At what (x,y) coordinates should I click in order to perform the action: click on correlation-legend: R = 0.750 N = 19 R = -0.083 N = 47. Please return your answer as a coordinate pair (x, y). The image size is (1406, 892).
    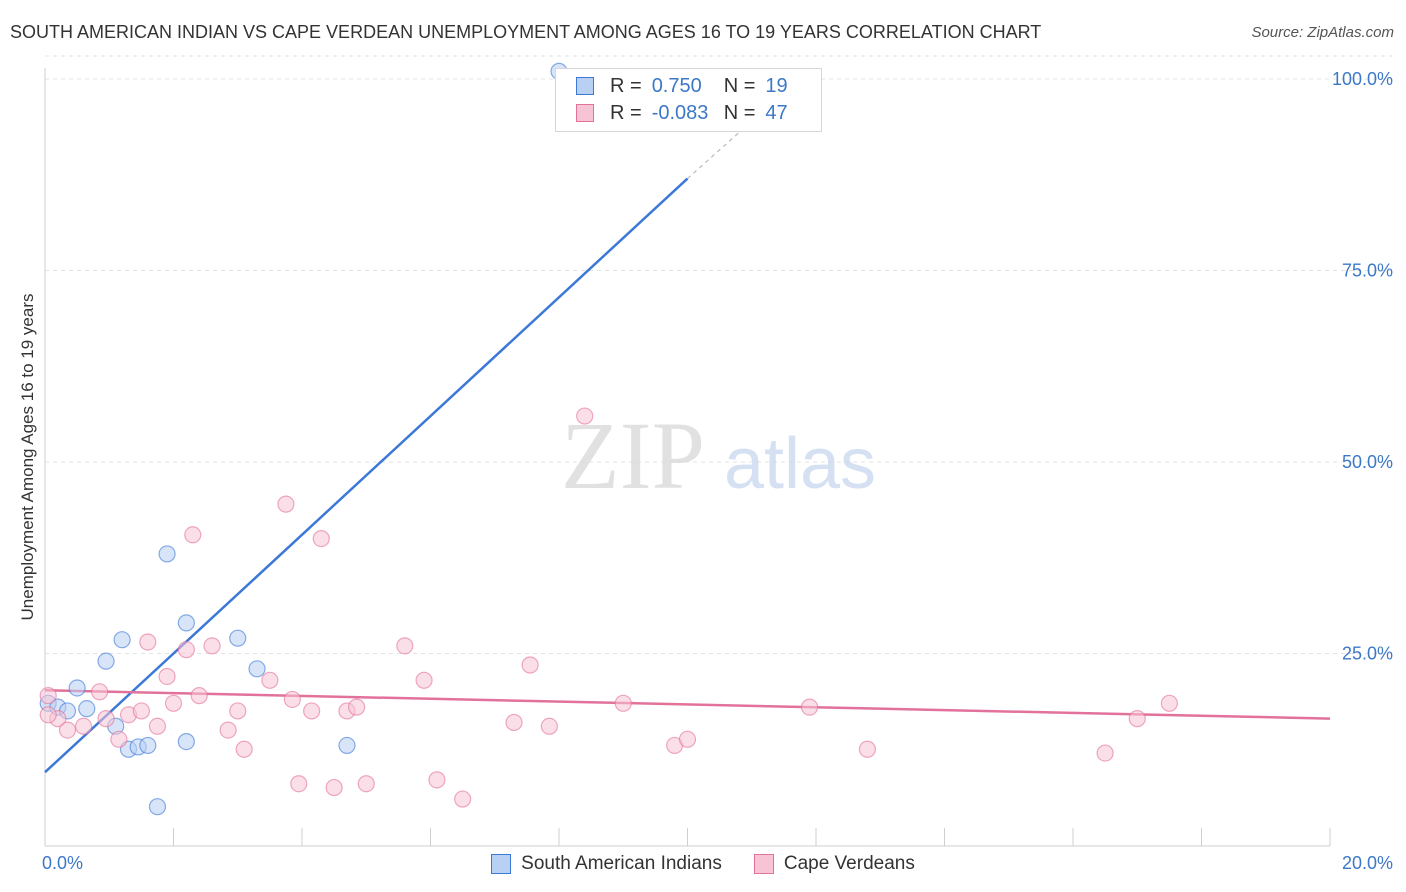
    Looking at the image, I should click on (688, 100).